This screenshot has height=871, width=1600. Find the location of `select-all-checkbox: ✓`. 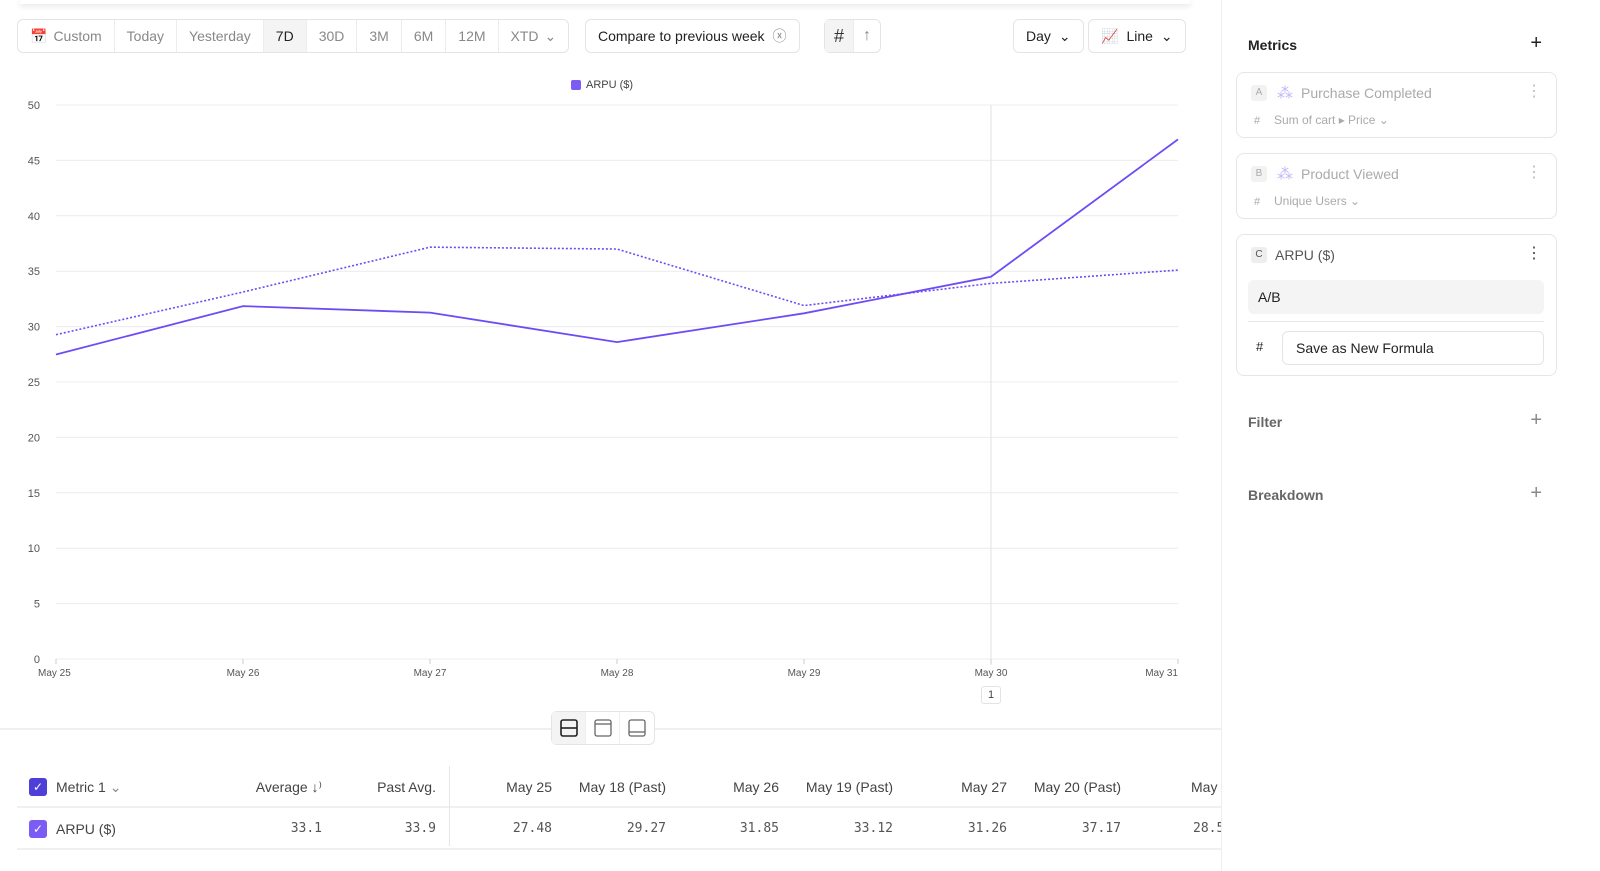

select-all-checkbox: ✓ is located at coordinates (38, 787).